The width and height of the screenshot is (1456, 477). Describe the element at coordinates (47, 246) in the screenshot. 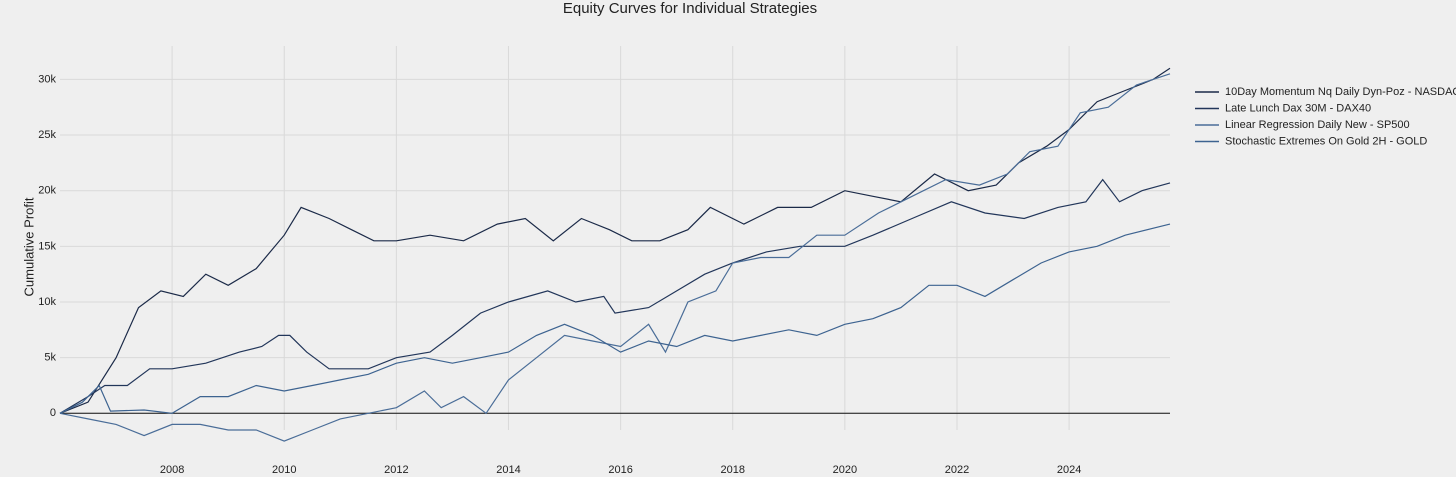

I see `y-tick-label: 15k` at that location.